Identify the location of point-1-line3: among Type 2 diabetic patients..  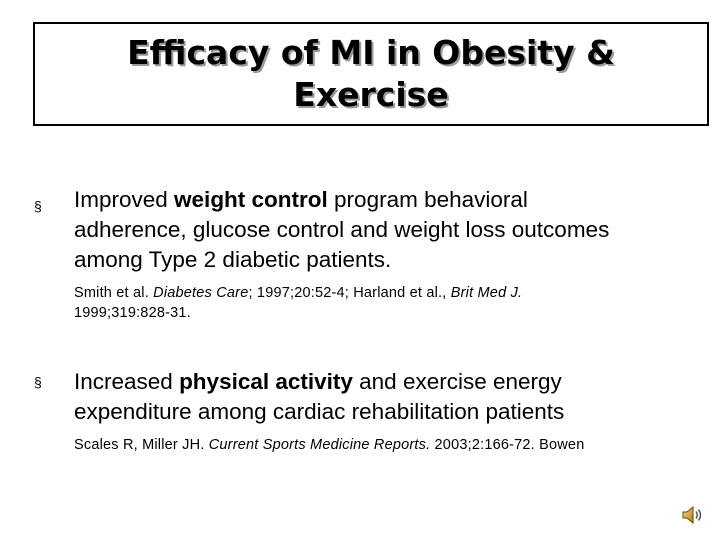
(233, 259).